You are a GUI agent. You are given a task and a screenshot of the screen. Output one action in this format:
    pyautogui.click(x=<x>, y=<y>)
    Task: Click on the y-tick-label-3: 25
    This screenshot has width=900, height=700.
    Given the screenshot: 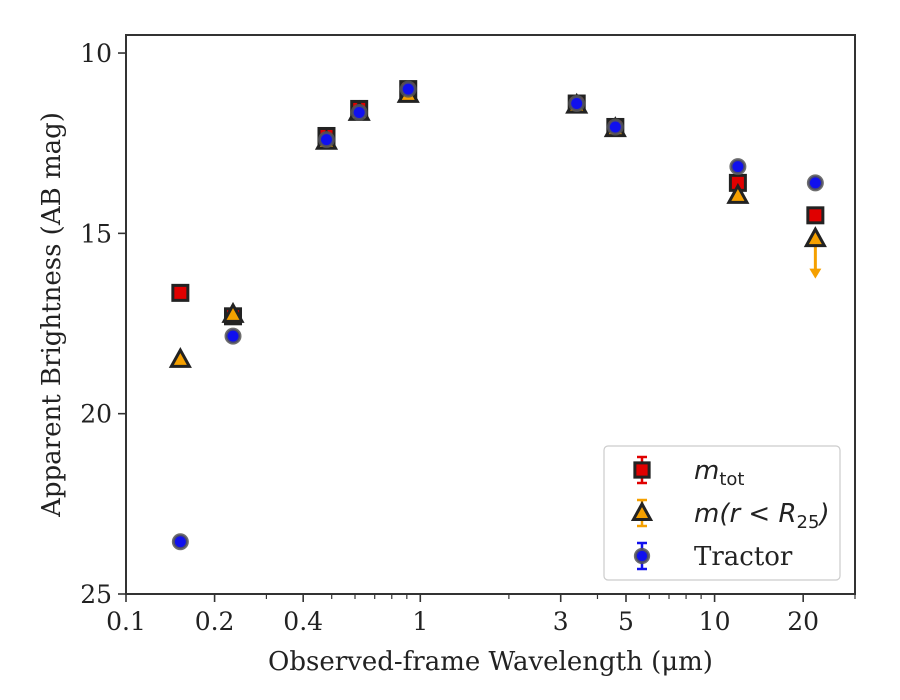 What is the action you would take?
    pyautogui.click(x=96, y=594)
    